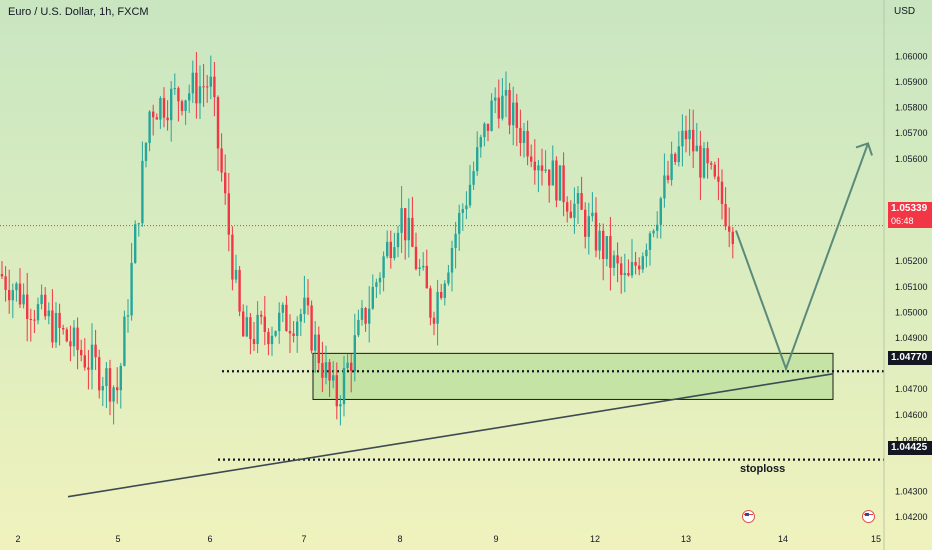  What do you see at coordinates (911, 261) in the screenshot?
I see `y-tick-label: 1.05200` at bounding box center [911, 261].